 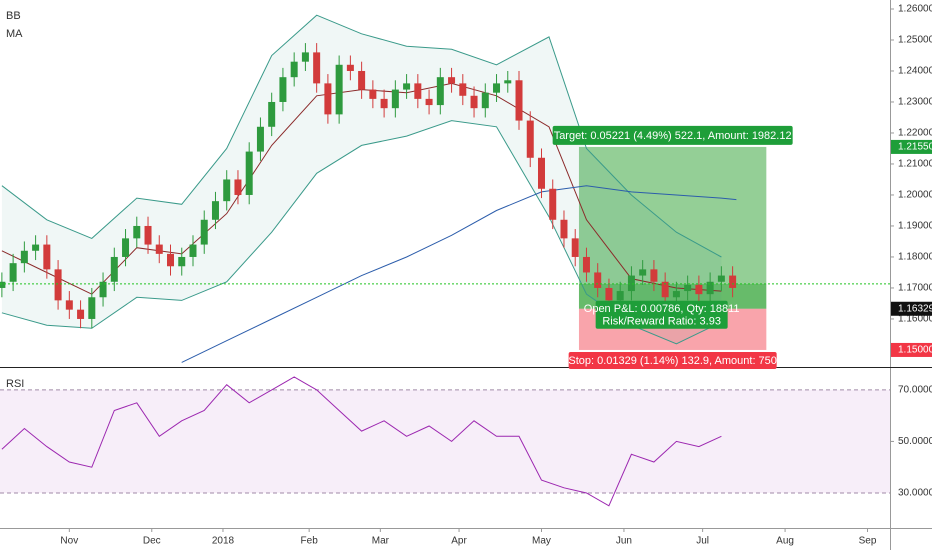 What do you see at coordinates (915, 133) in the screenshot?
I see `price-tick-label: 1.22000` at bounding box center [915, 133].